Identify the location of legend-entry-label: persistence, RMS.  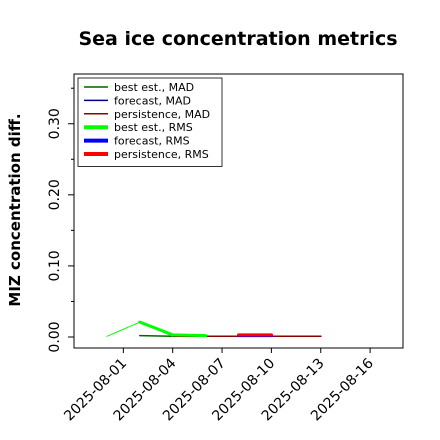
(161, 154).